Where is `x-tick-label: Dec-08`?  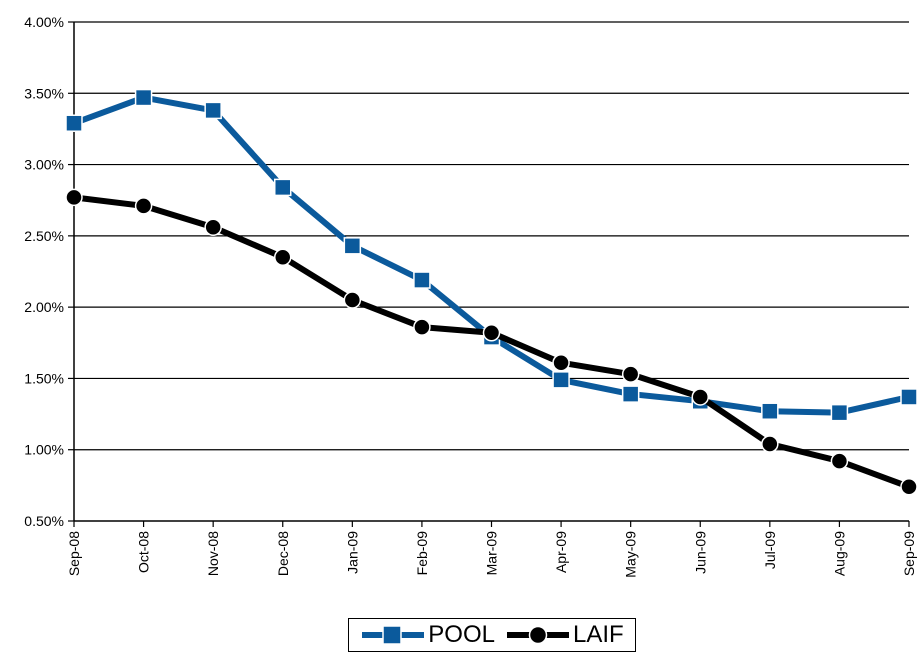 x-tick-label: Dec-08 is located at coordinates (283, 553).